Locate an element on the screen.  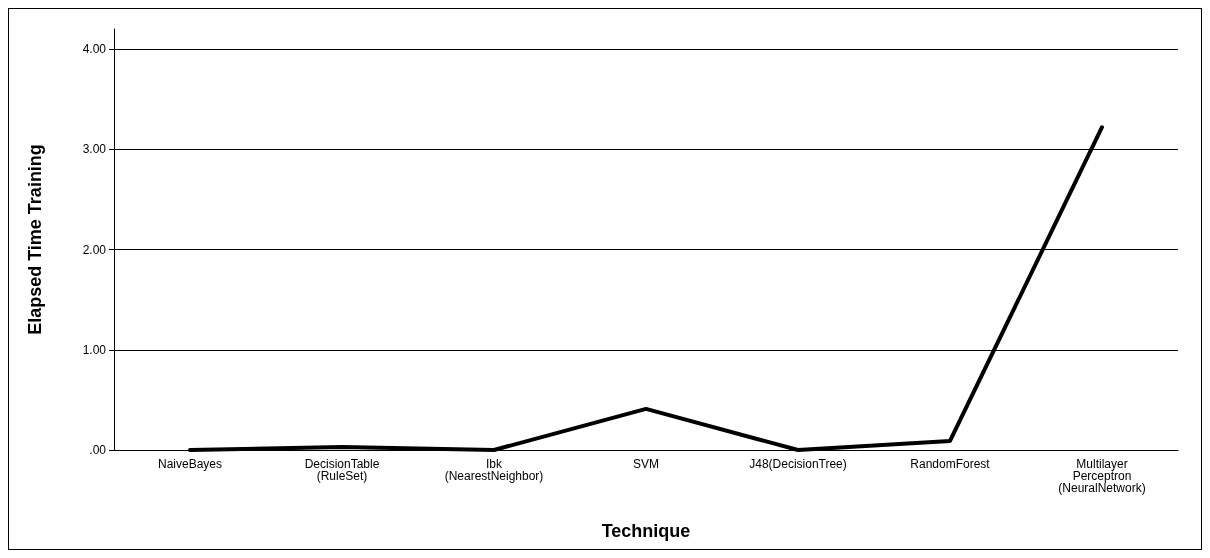
y-axis-title: Elapsed Time Training is located at coordinates (35, 239).